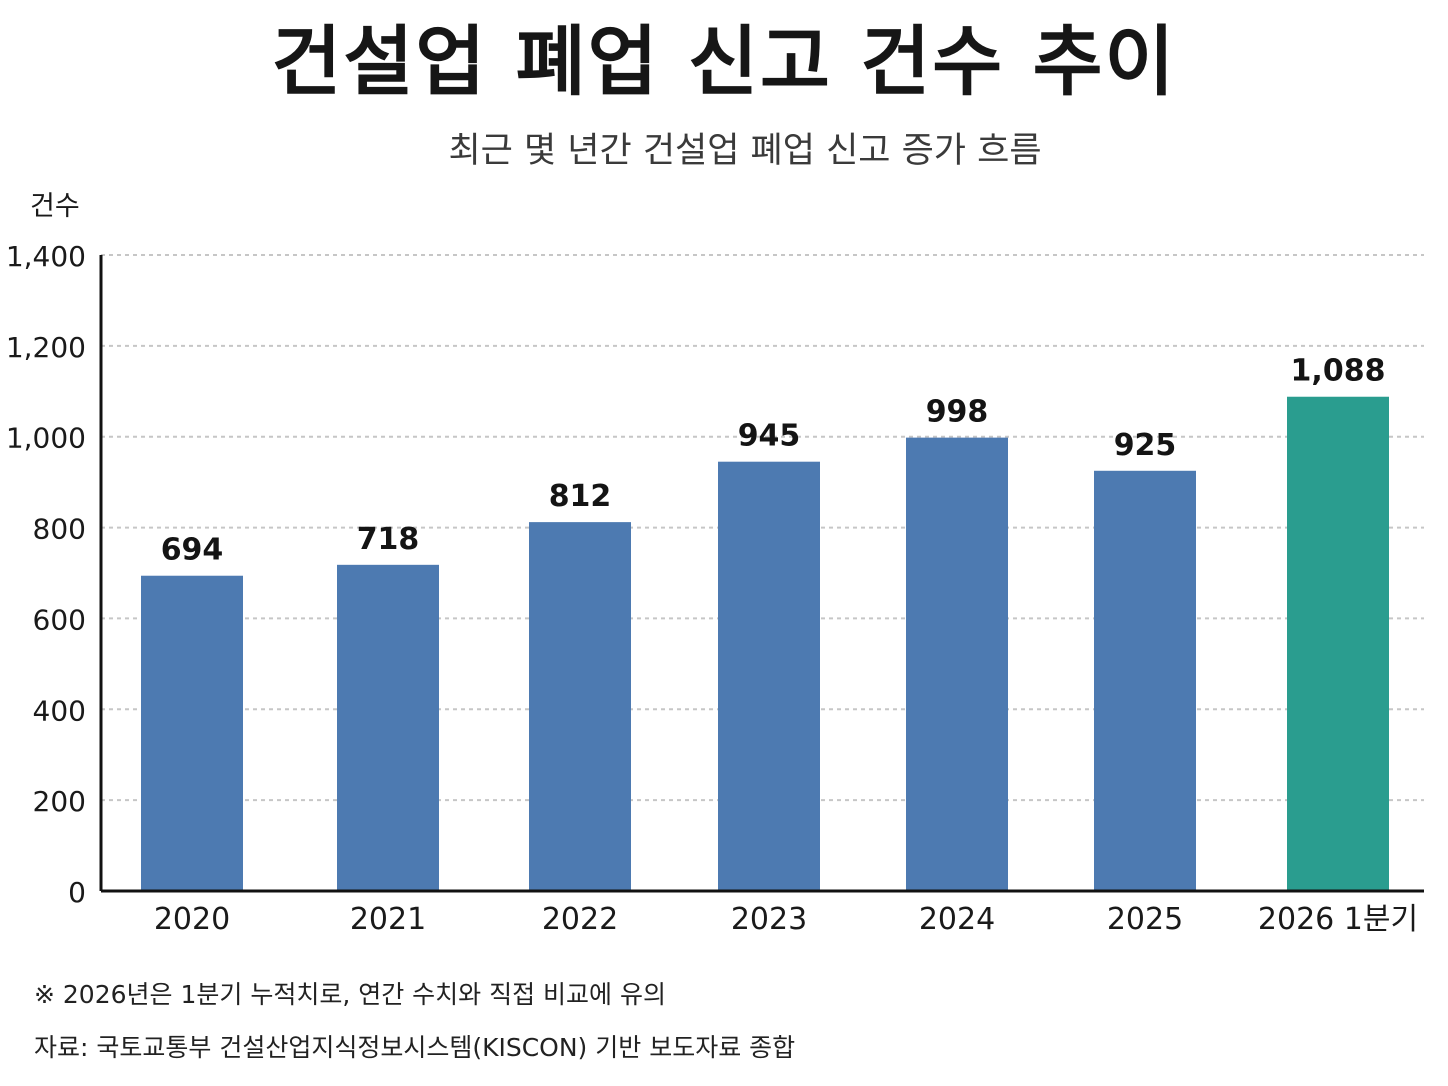 Image resolution: width=1448 pixels, height=1086 pixels. I want to click on y-axis-label: 건수, so click(55, 206).